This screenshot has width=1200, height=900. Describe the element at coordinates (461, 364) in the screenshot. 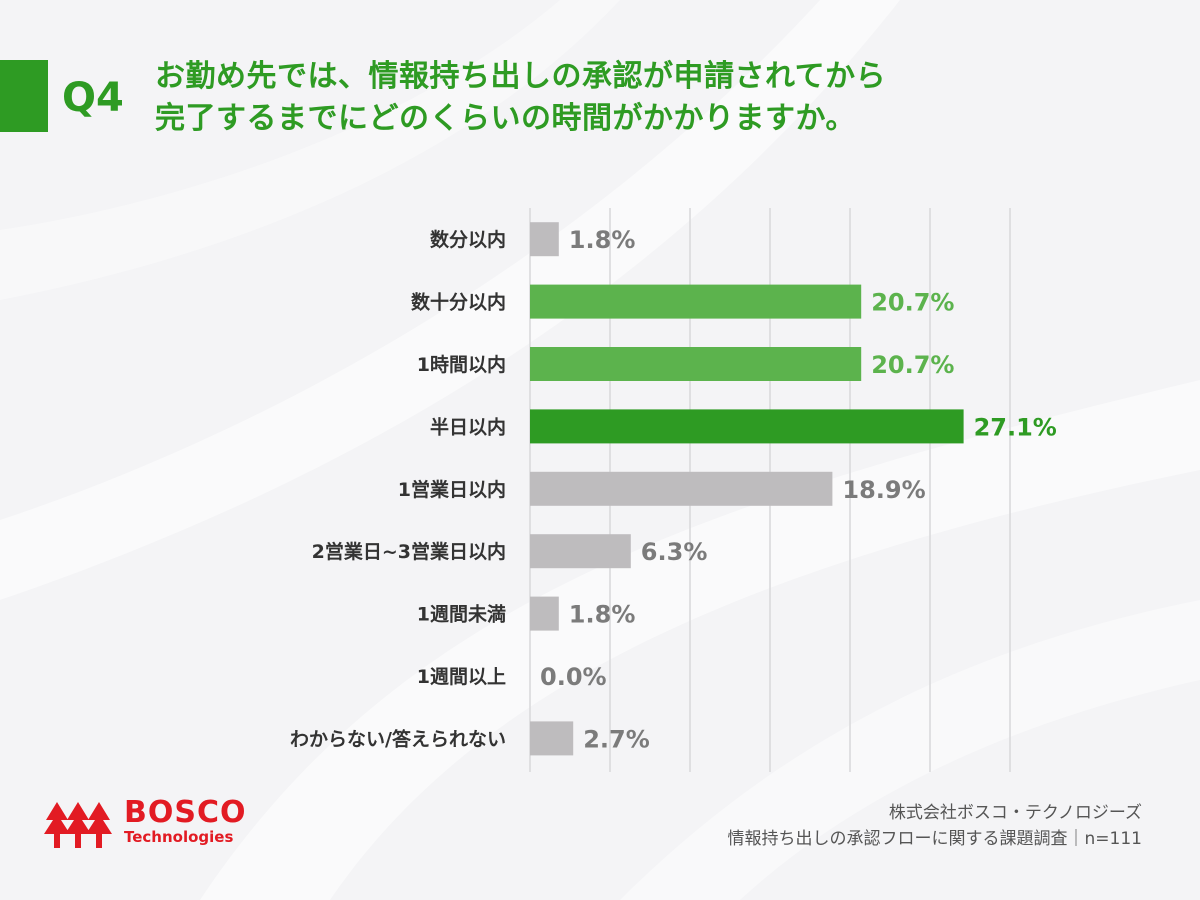

I see `category-label: 1時間以内` at that location.